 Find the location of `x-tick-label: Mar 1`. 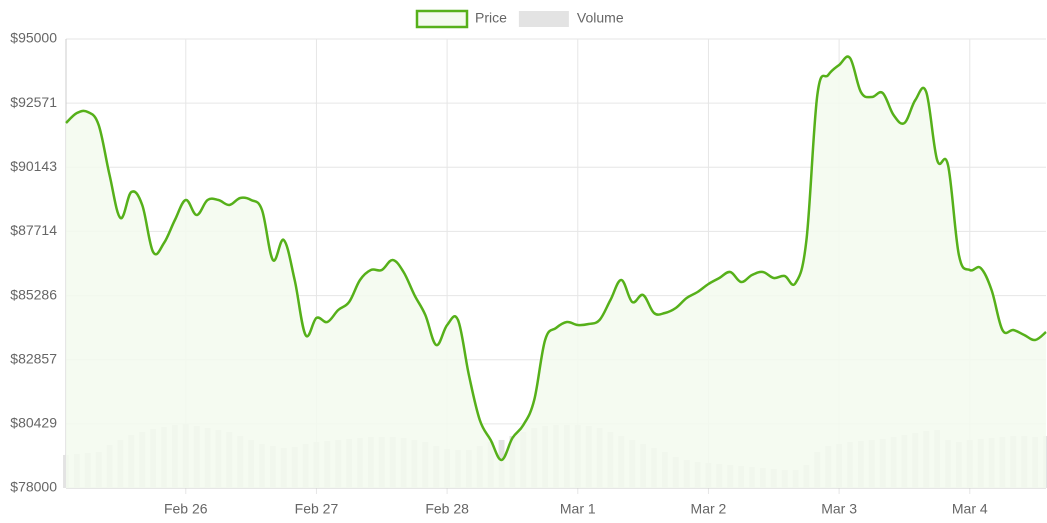

x-tick-label: Mar 1 is located at coordinates (578, 509).